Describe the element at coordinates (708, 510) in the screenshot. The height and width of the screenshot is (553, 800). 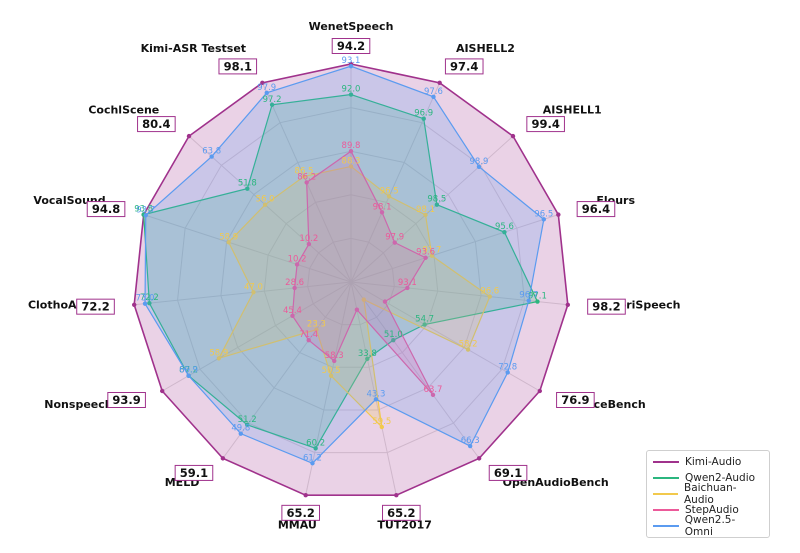
I see `legend-item-stepaudio: StepAudio` at that location.